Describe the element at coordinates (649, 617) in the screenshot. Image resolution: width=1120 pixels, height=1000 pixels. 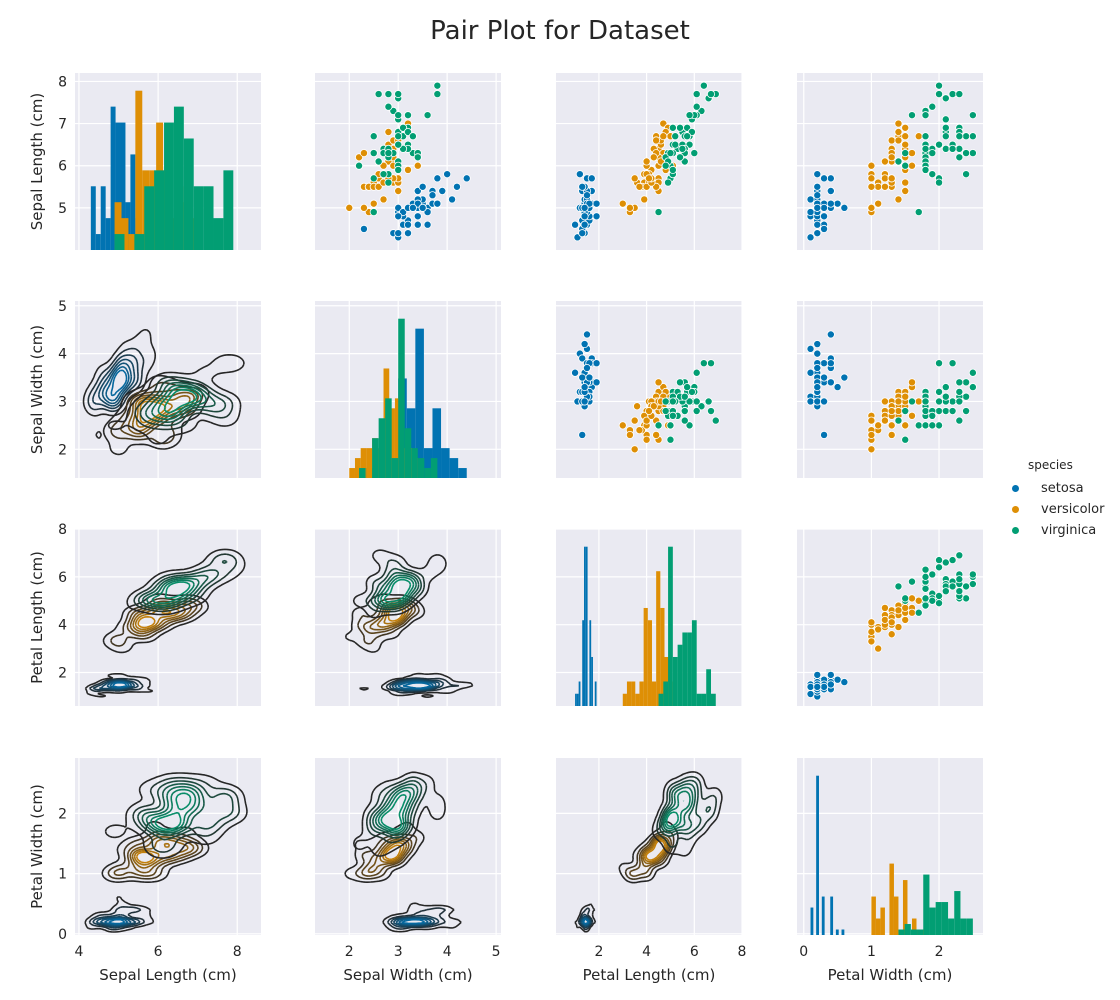
I see `subplot-r2-c2` at that location.